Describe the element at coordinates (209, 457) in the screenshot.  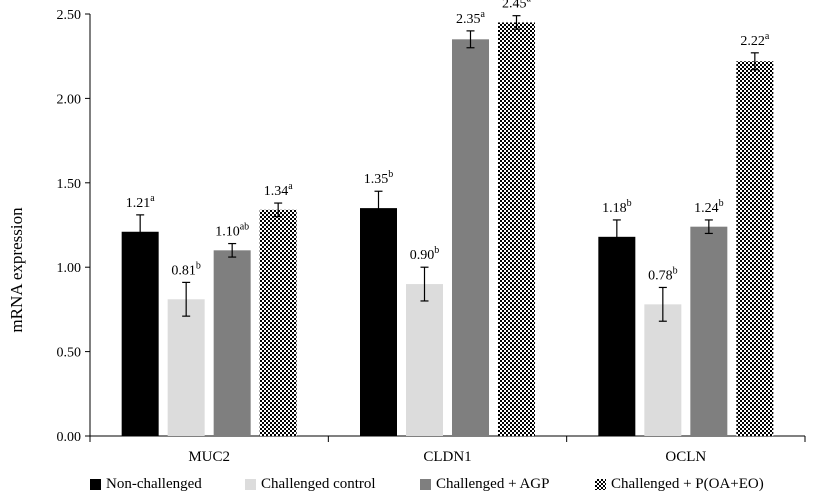
I see `x-tick-label: MUC2` at that location.